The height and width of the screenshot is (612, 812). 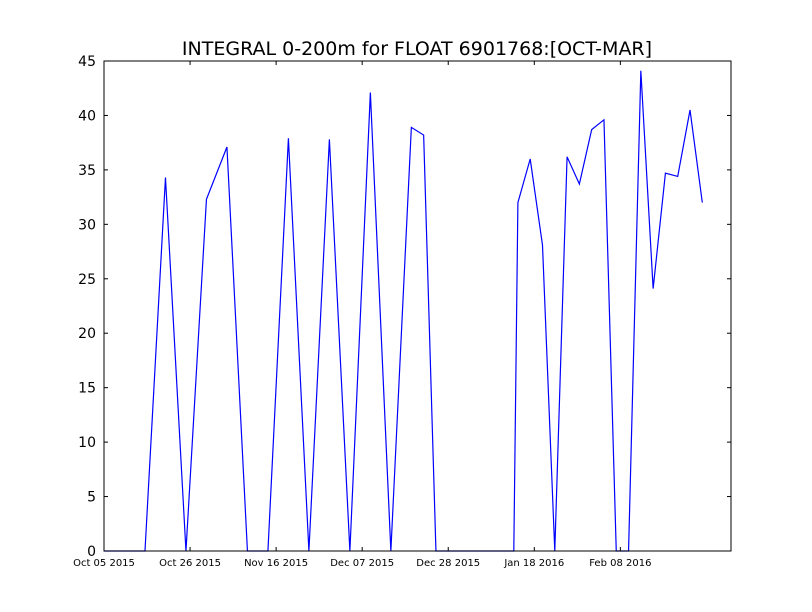 What do you see at coordinates (87, 225) in the screenshot?
I see `y-tick-label: 30` at bounding box center [87, 225].